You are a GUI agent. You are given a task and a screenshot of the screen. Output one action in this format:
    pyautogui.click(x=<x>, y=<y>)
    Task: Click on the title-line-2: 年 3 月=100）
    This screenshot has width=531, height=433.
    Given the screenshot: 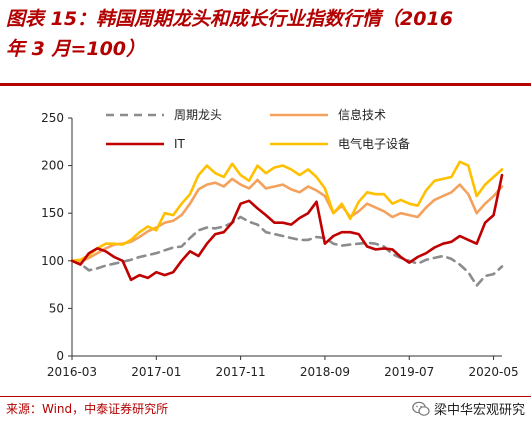 What is the action you would take?
    pyautogui.click(x=76, y=49)
    